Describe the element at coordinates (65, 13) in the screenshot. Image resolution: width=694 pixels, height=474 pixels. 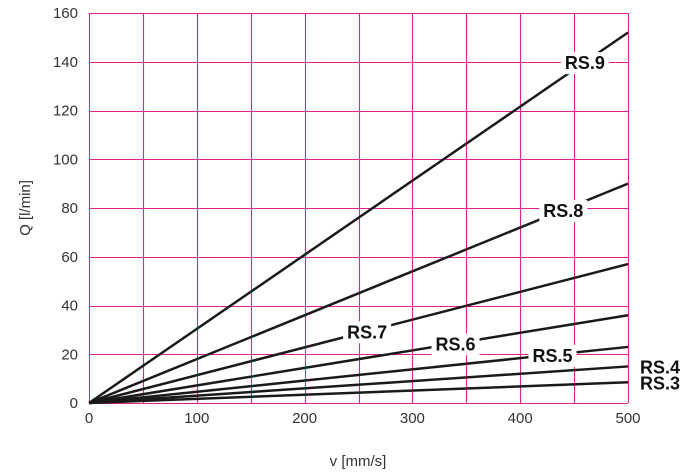
I see `y-tick-label: 160` at that location.